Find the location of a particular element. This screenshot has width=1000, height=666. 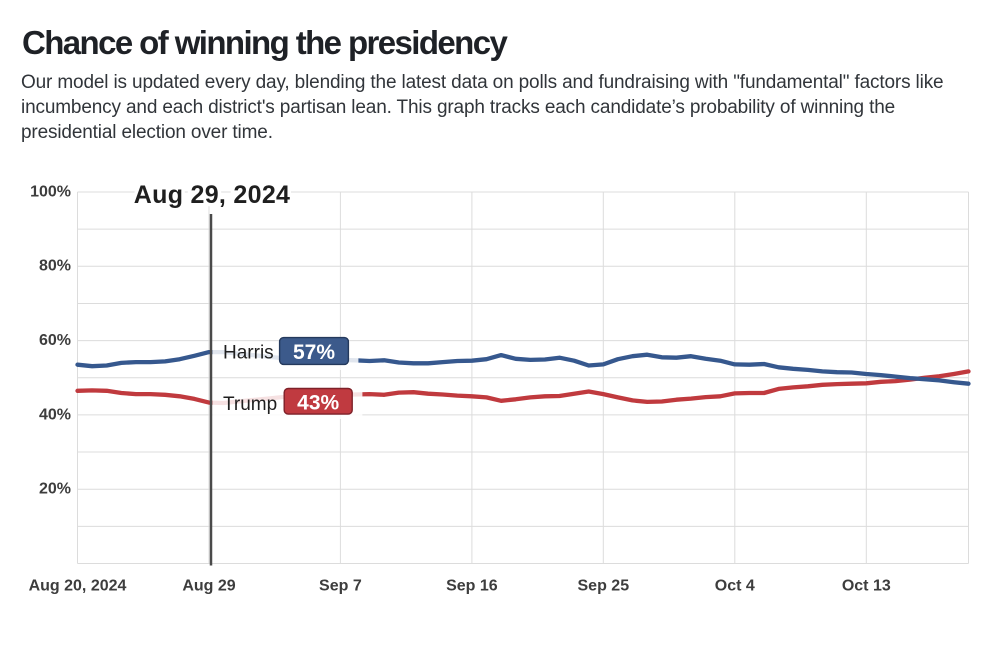

svg-text: 43% is located at coordinates (318, 402).